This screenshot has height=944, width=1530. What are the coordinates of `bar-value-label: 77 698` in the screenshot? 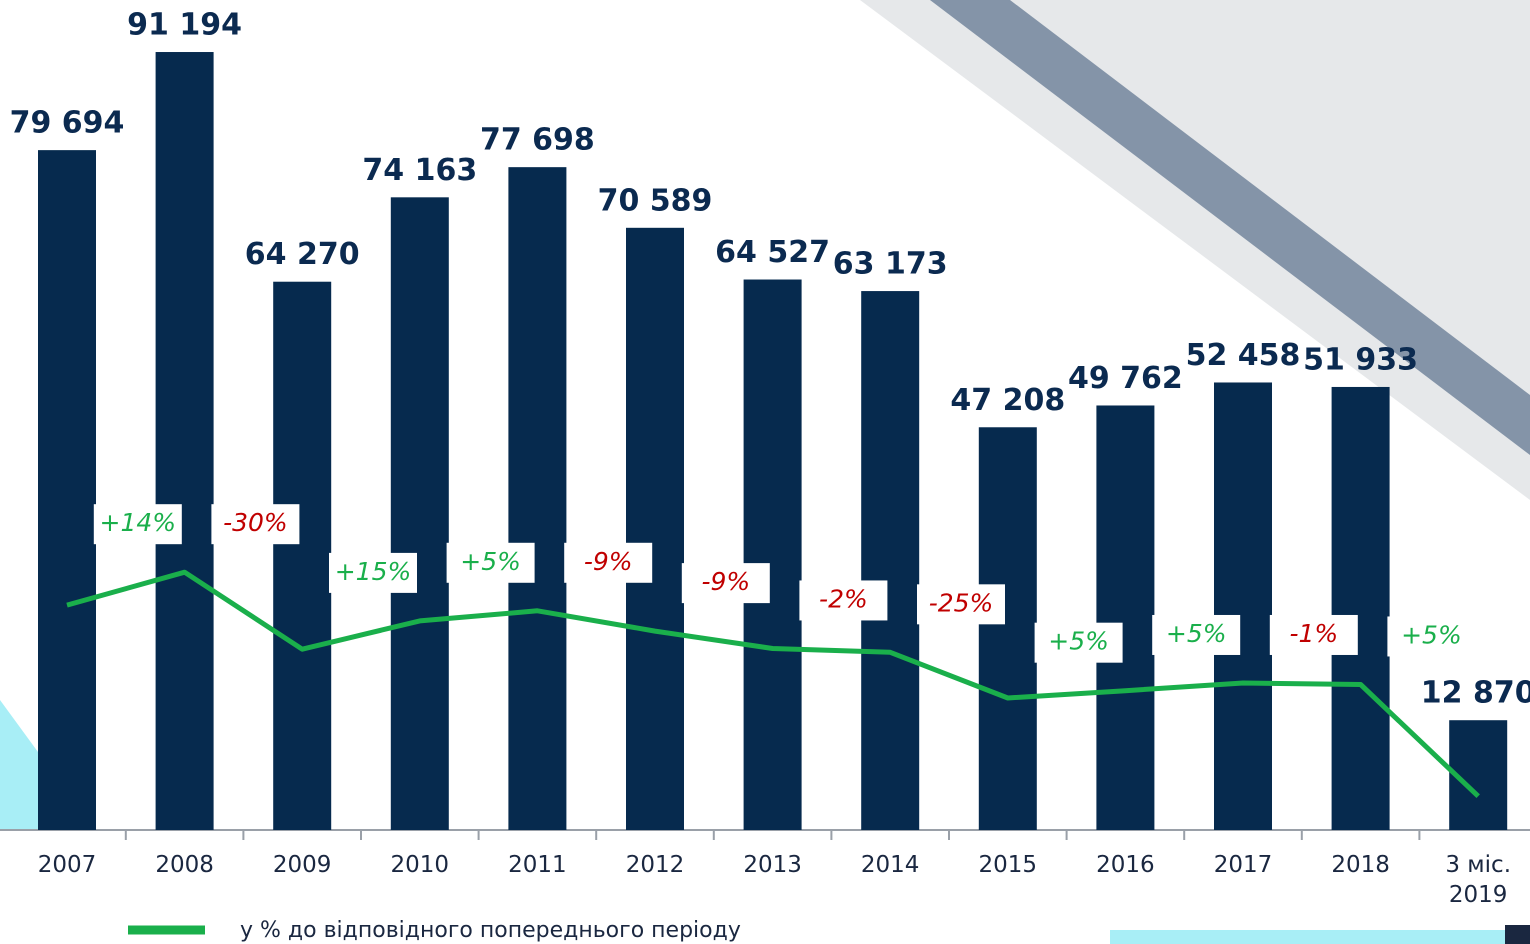 It's located at (537, 140).